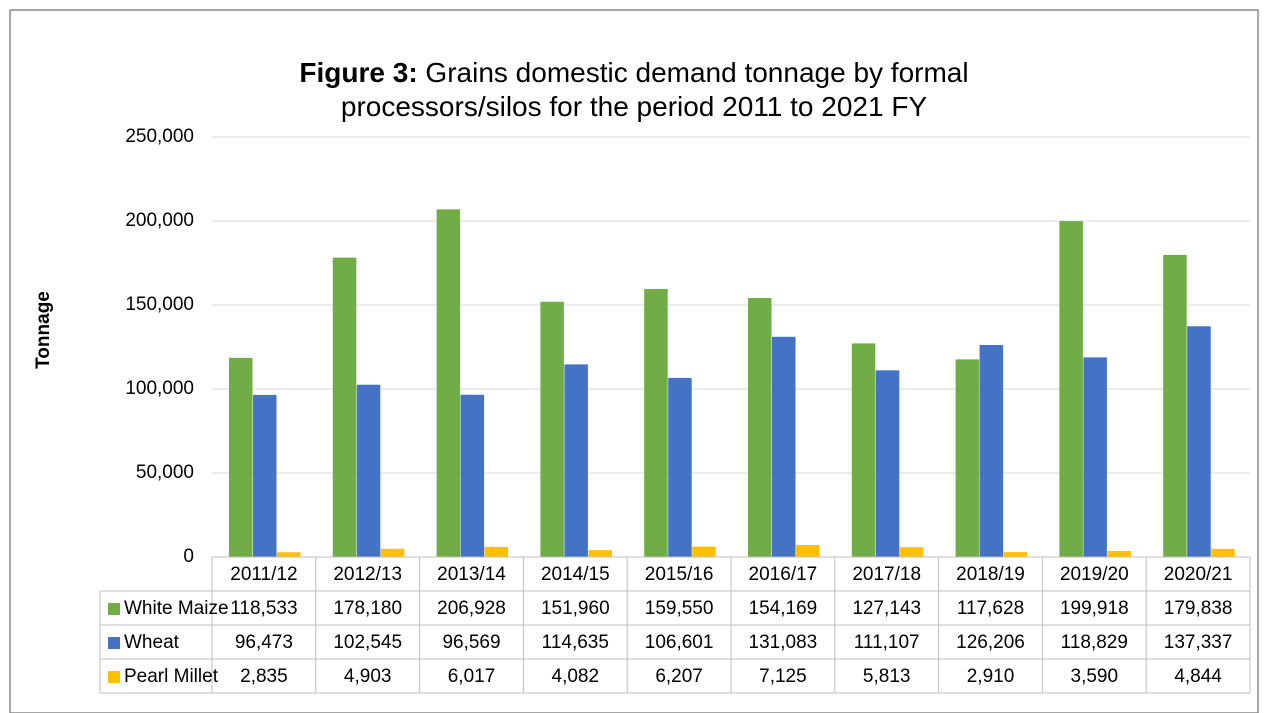 Image resolution: width=1268 pixels, height=713 pixels. I want to click on x-tick-label: 2012/13, so click(367, 574).